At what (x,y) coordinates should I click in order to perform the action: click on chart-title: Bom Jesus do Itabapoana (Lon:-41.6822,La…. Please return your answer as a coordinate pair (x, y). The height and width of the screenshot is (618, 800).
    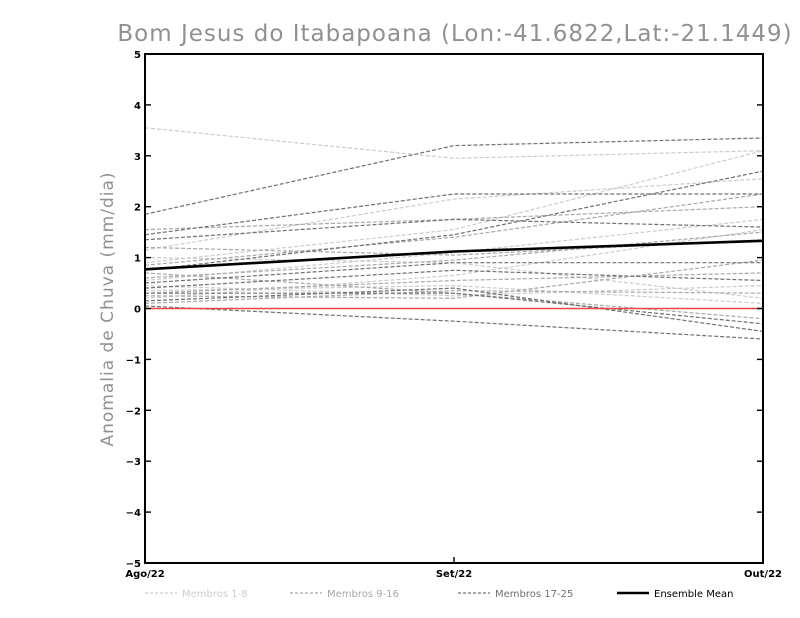
    Looking at the image, I should click on (454, 34).